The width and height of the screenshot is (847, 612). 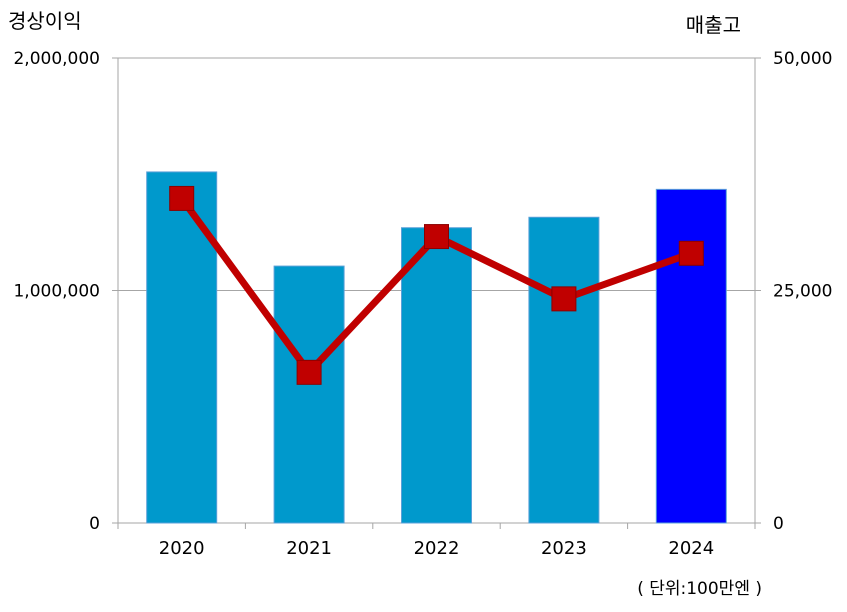 I want to click on line-marker-2021, so click(x=309, y=372).